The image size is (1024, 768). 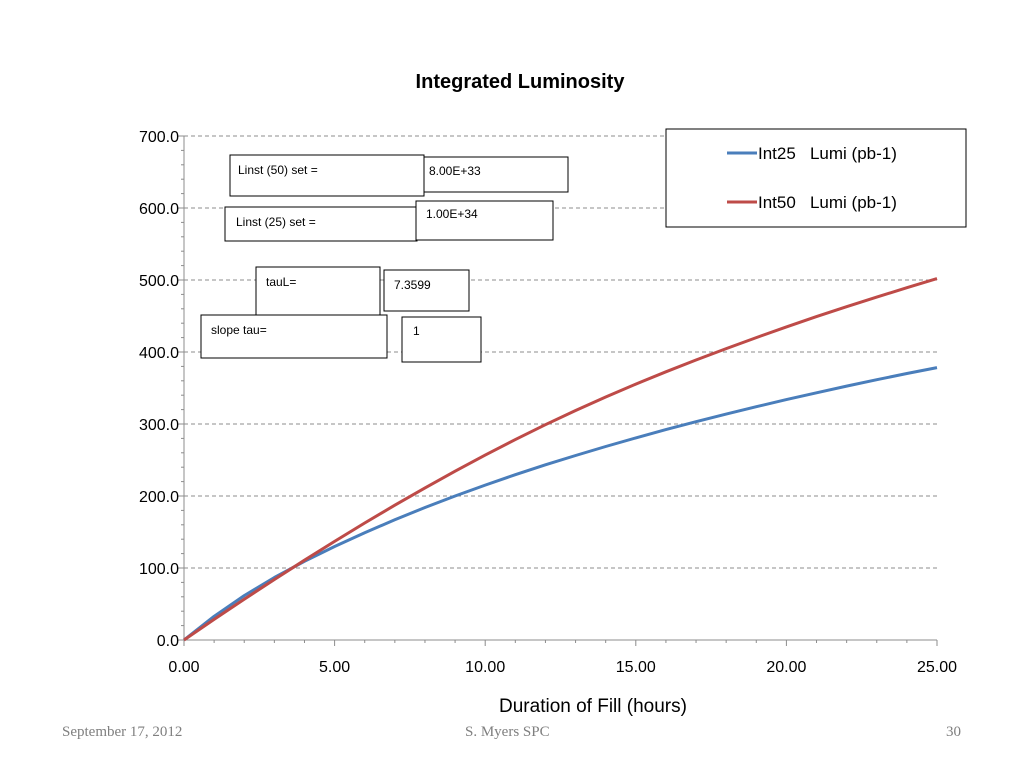 What do you see at coordinates (159, 209) in the screenshot?
I see `y-tick-label: 600.0` at bounding box center [159, 209].